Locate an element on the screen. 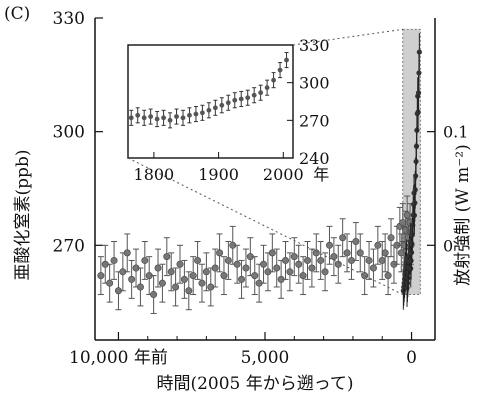  y-axis-label-left: 亜酸化窒素(ppb) is located at coordinates (23, 215).